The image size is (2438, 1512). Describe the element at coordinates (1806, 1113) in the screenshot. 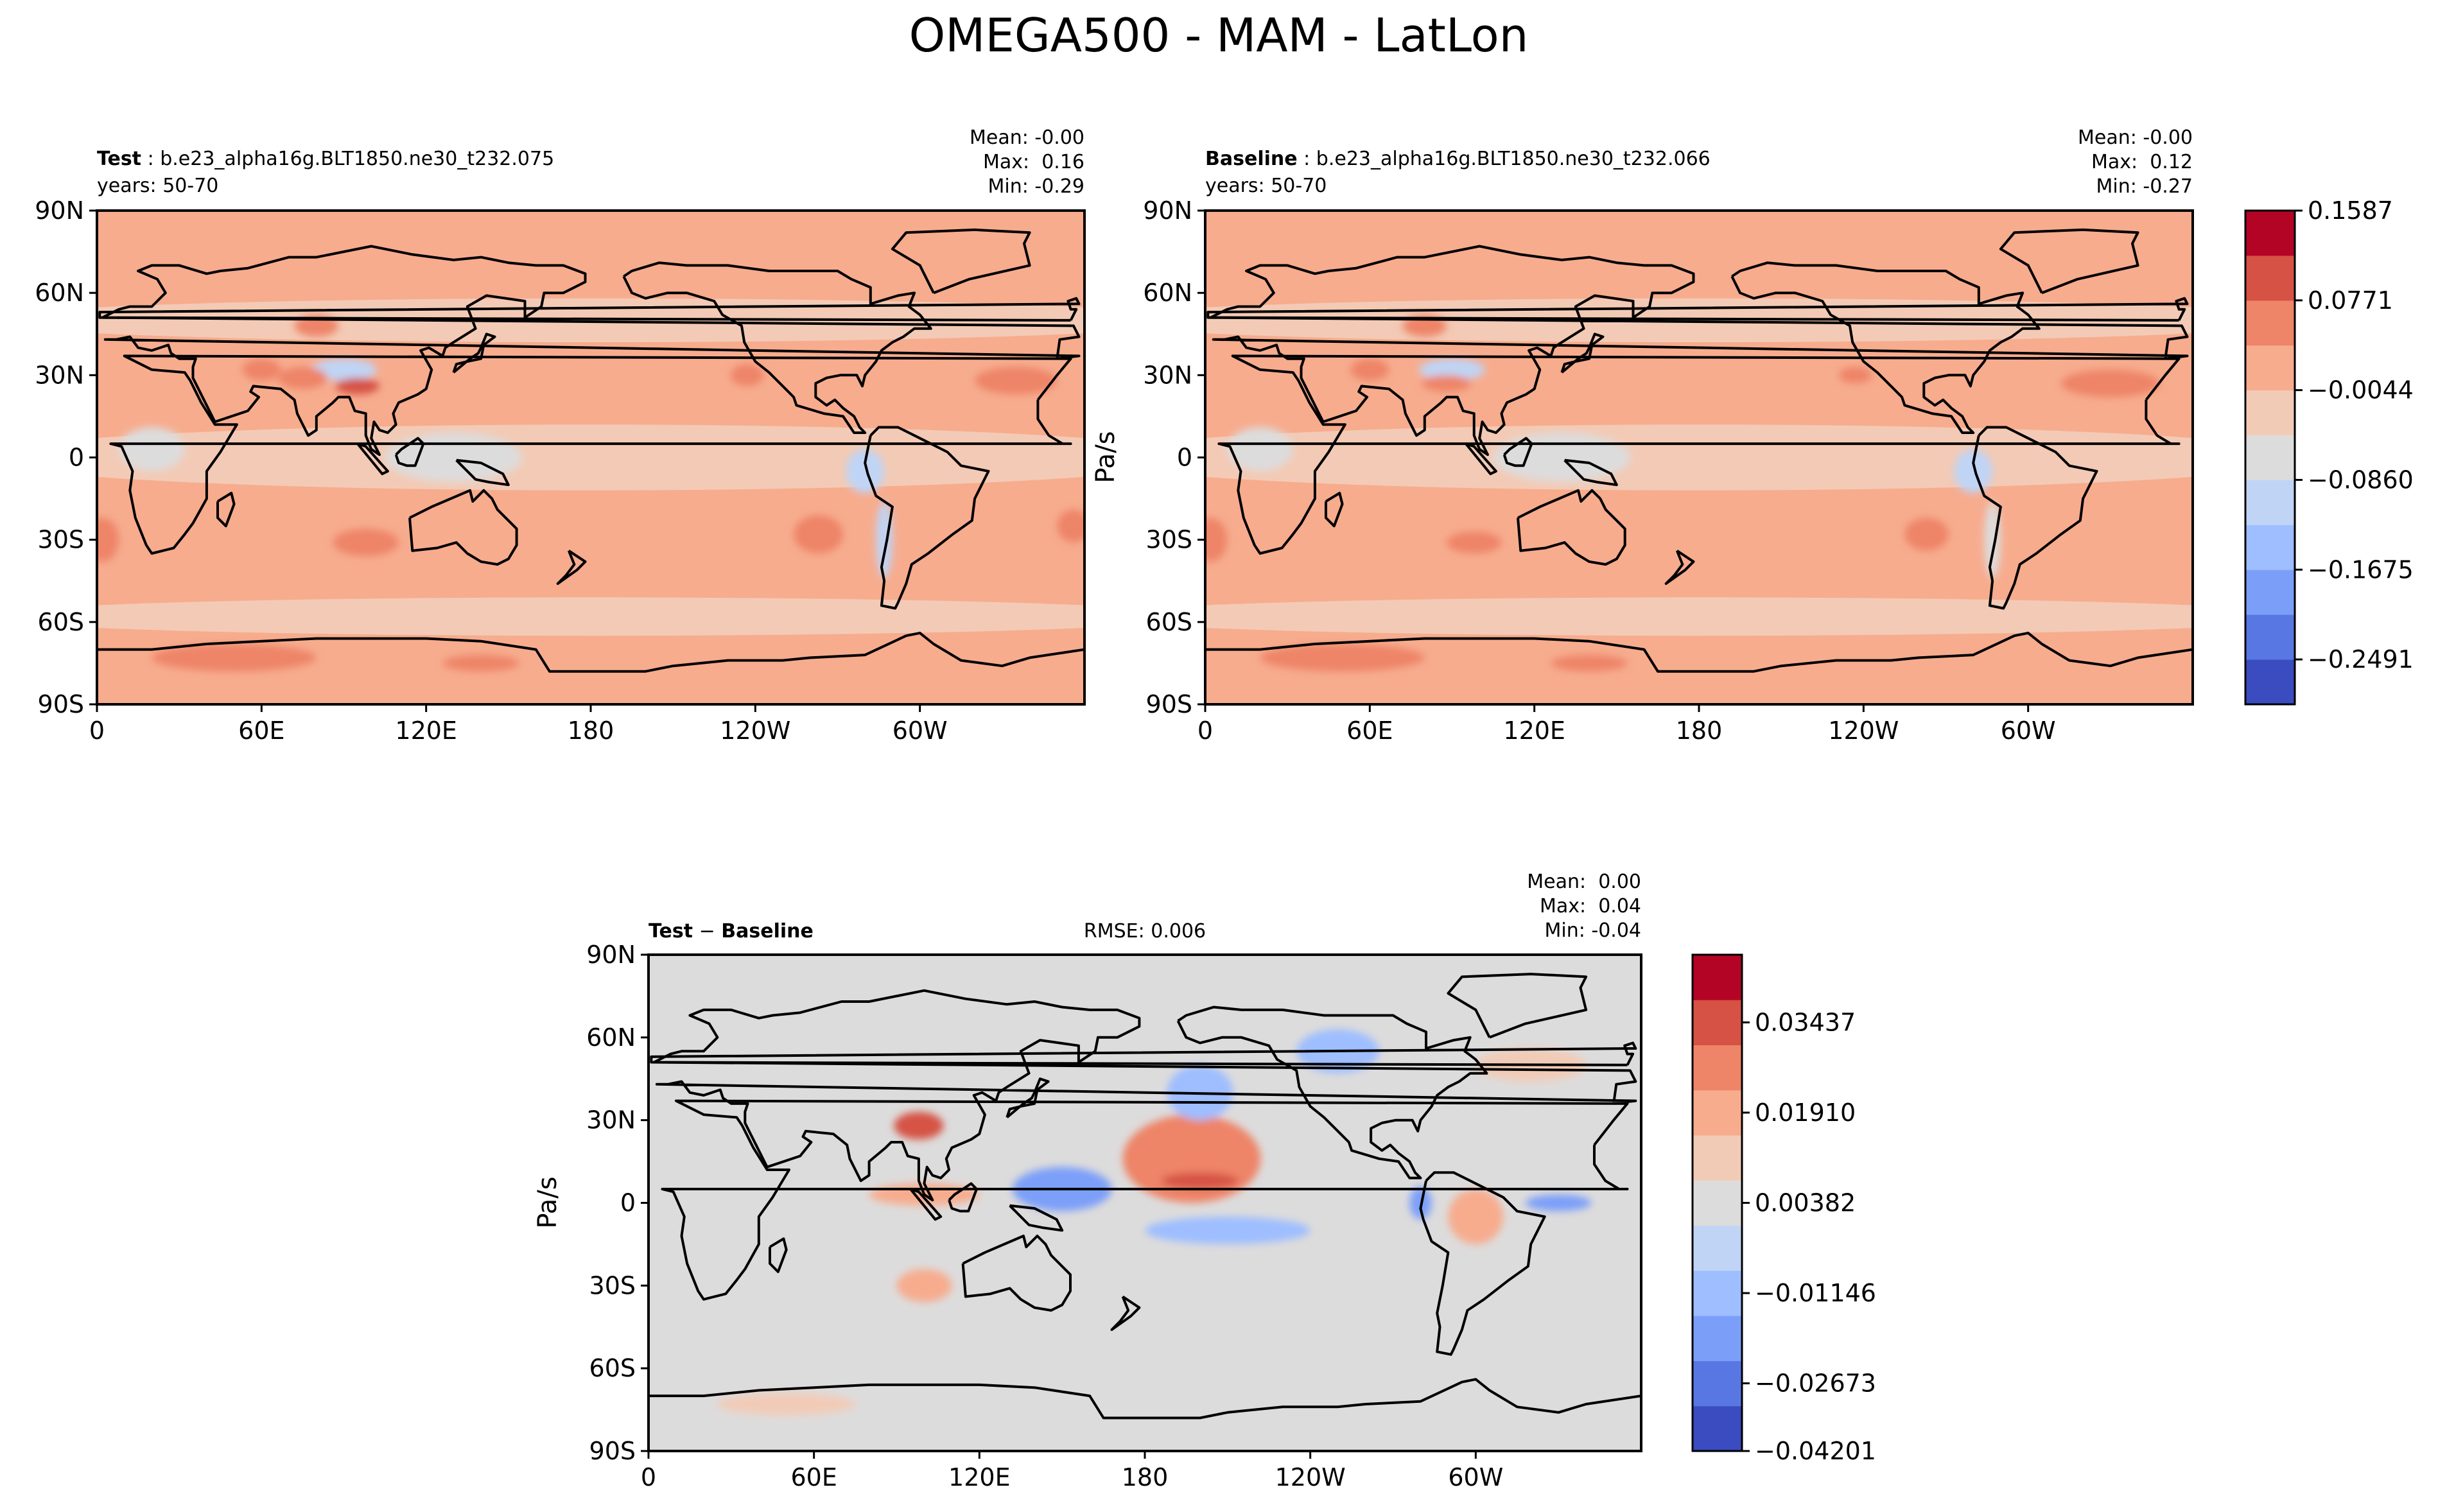

I see `colorbar-tick-label: 0.01910` at that location.